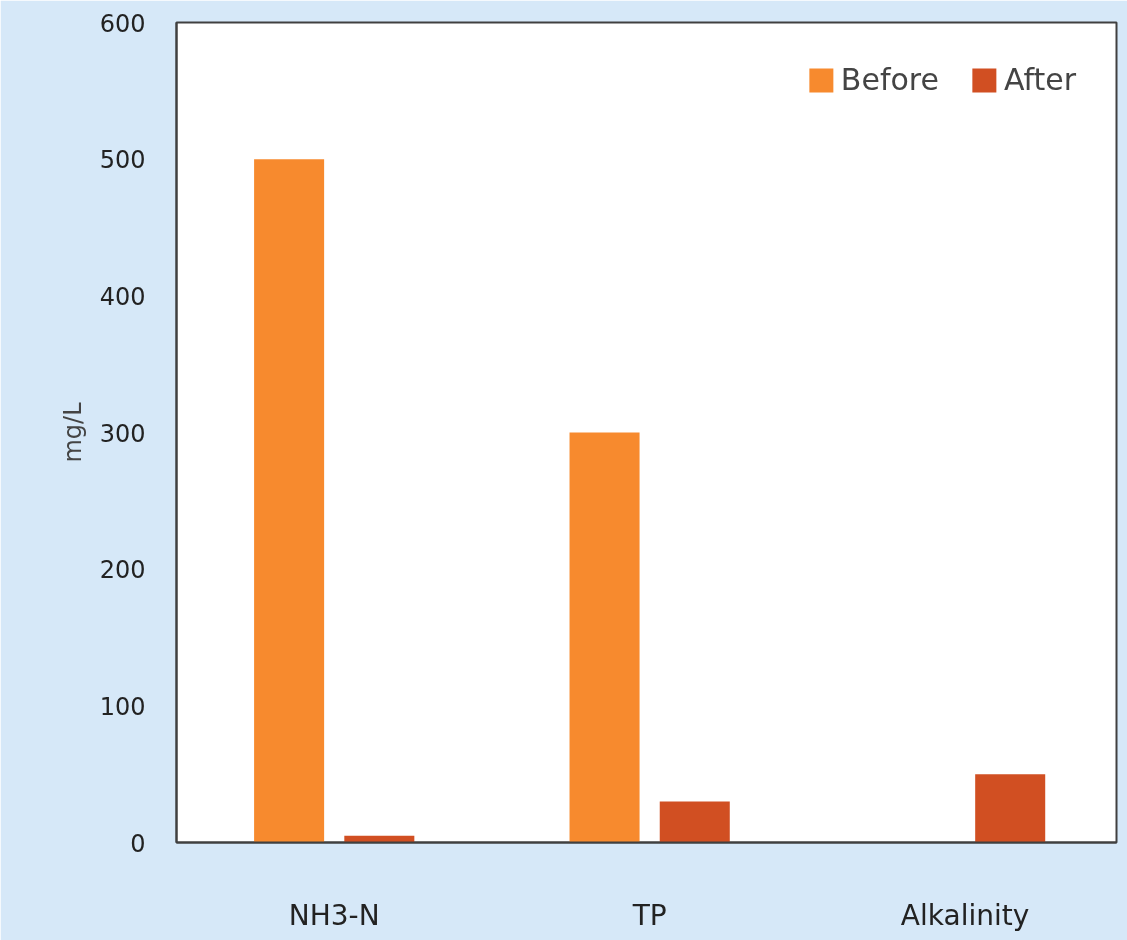 The height and width of the screenshot is (940, 1127). I want to click on y-tick-label: 600, so click(122, 23).